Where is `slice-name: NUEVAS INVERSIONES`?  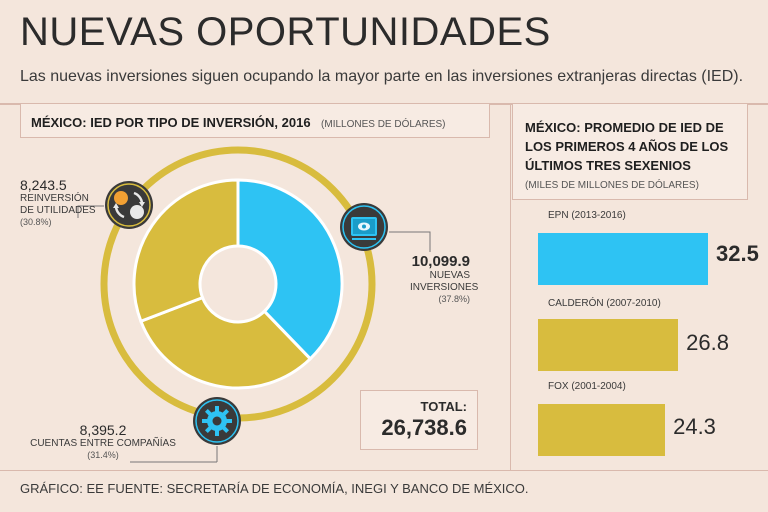 slice-name: NUEVAS INVERSIONES is located at coordinates (444, 281).